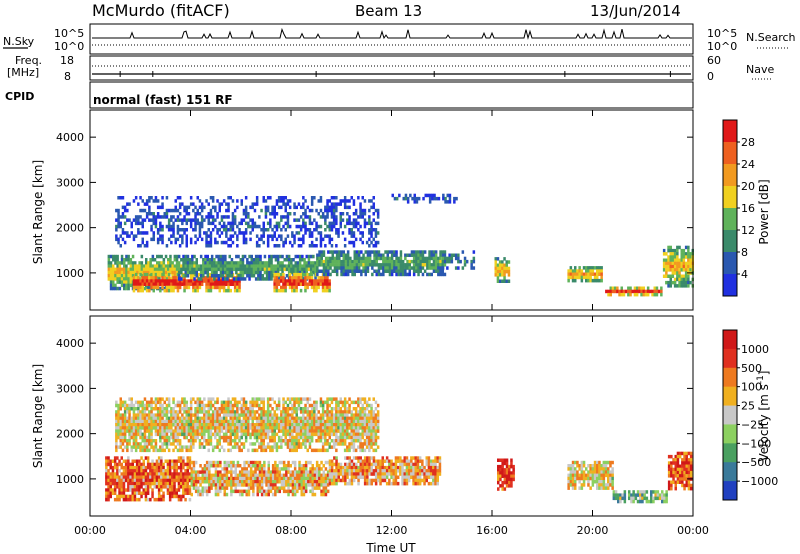 The image size is (800, 554). I want to click on velocity-heatmap, so click(399, 450).